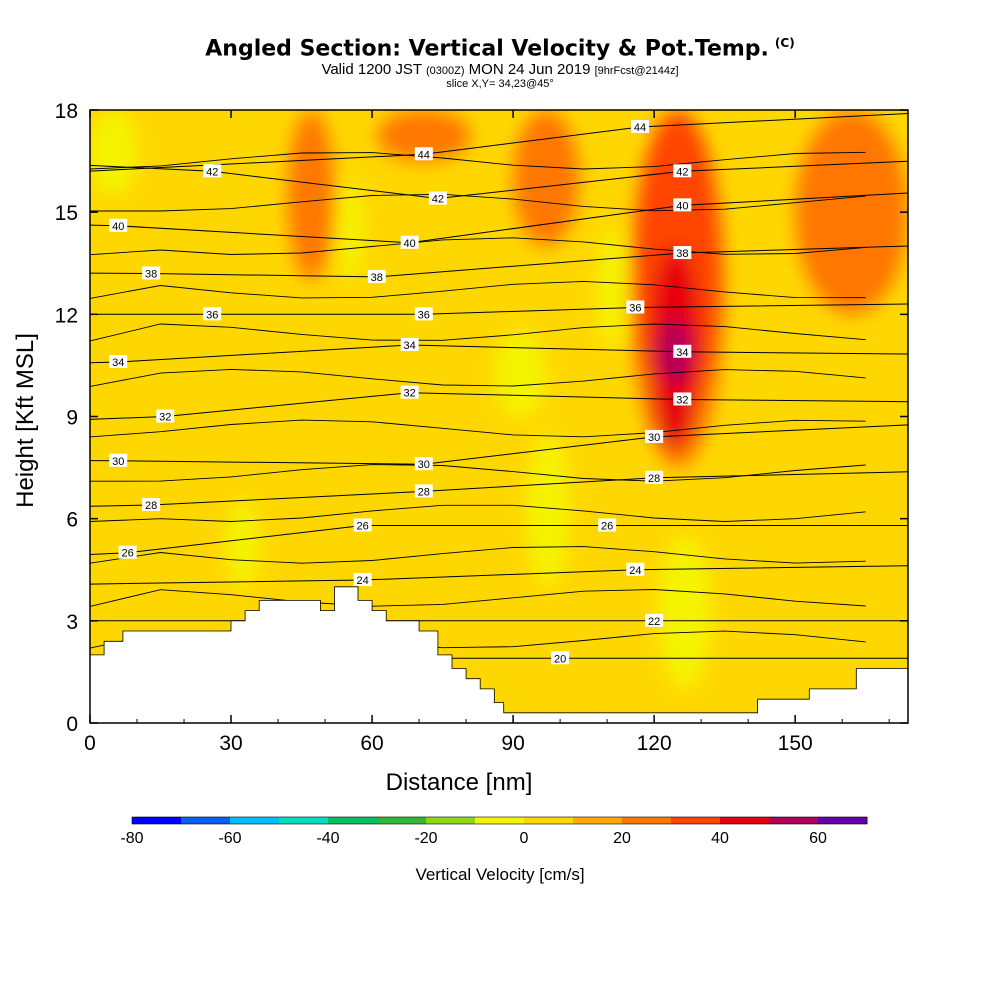  I want to click on contour-label-40: 40, so click(409, 242).